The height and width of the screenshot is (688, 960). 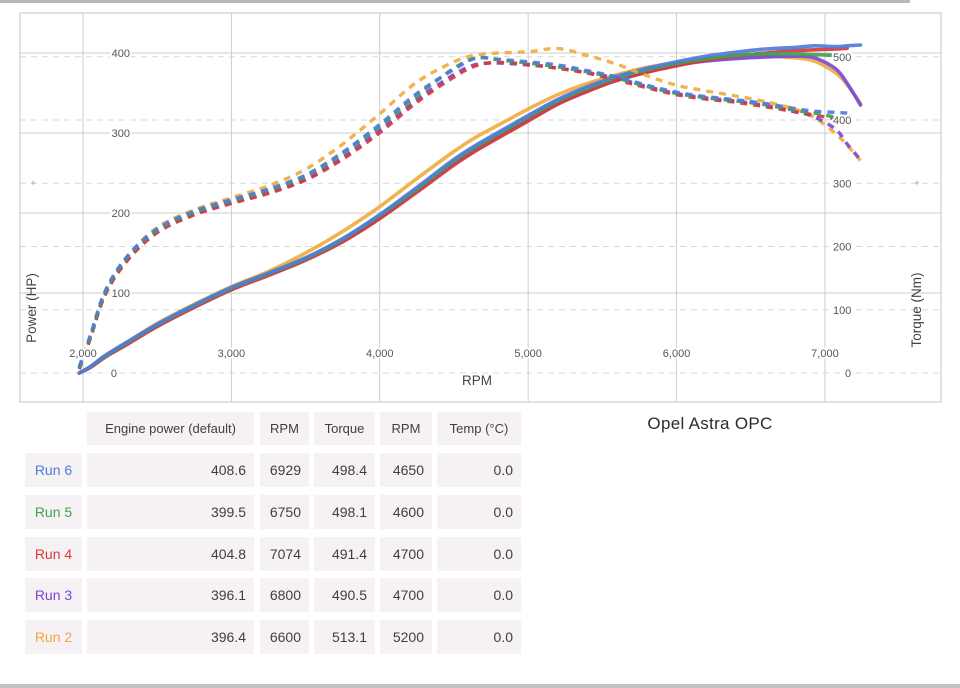 I want to click on table-row: 4650, so click(x=406, y=470).